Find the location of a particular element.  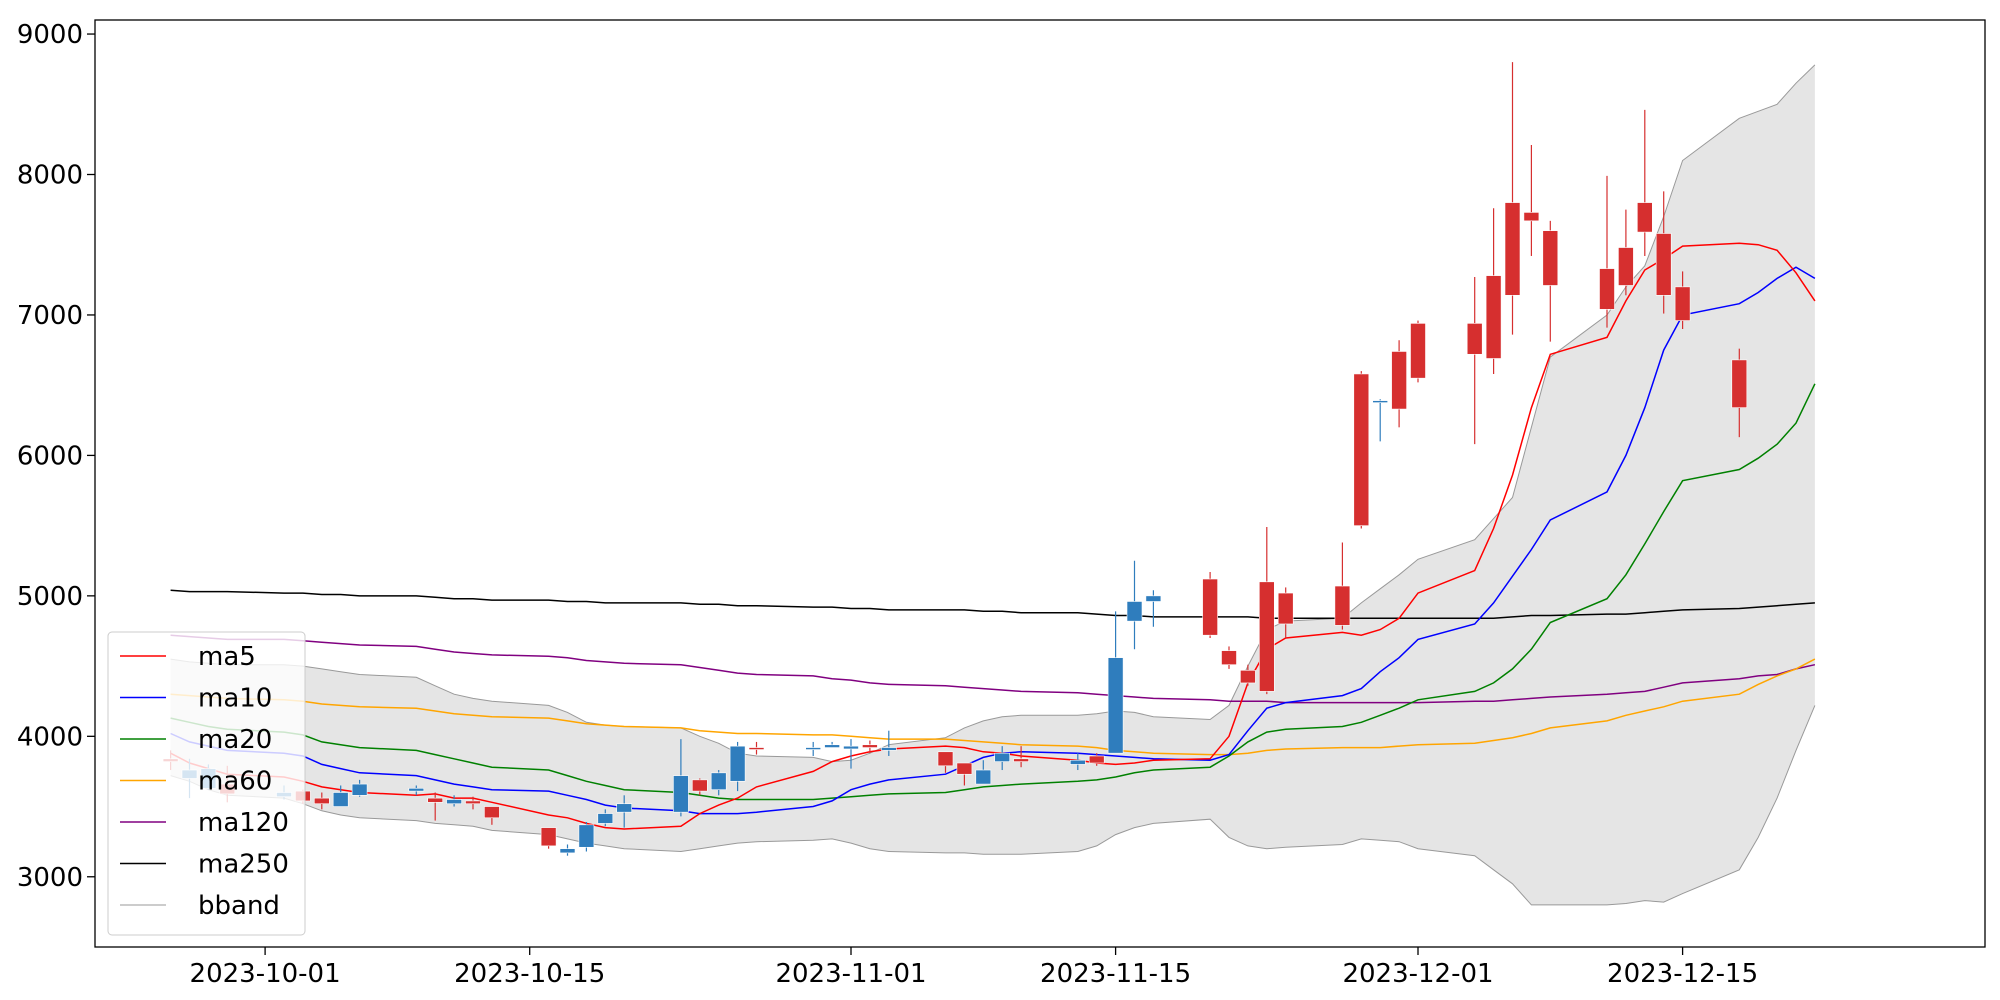

legend: ma5 ma10 ma20 ma60 ma120 ma250 bband is located at coordinates (206, 783).